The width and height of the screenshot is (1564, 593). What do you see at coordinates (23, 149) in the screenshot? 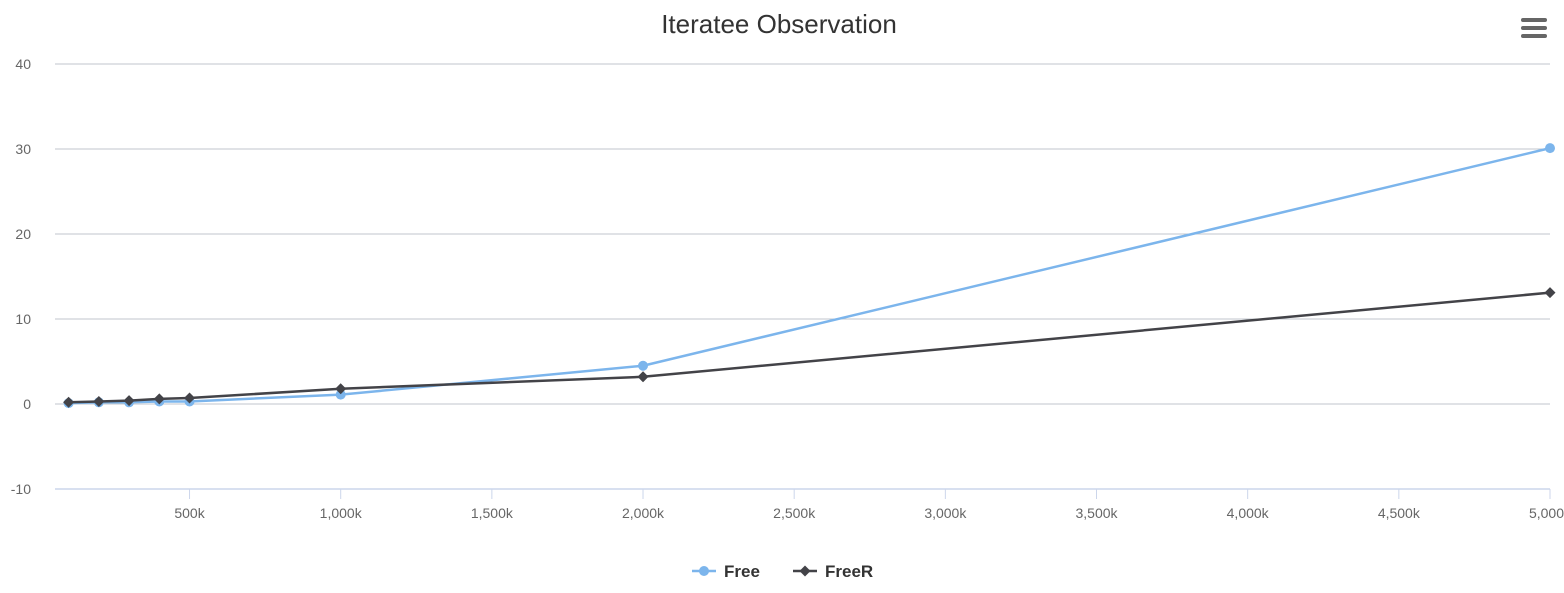
I see `y-tick-label: 30` at bounding box center [23, 149].